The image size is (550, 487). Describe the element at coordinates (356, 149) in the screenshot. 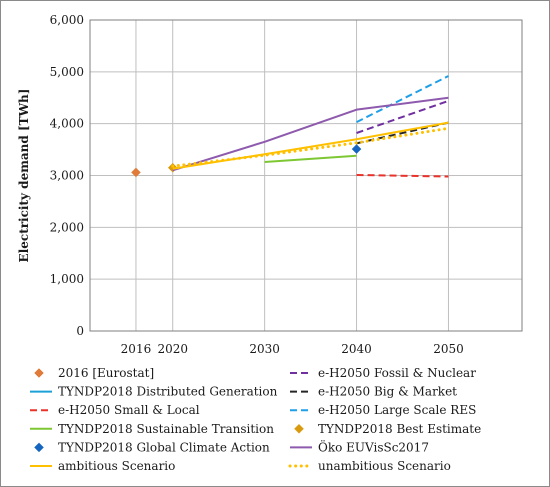

I see `data-point-tyndp2018-global-climate-action` at that location.